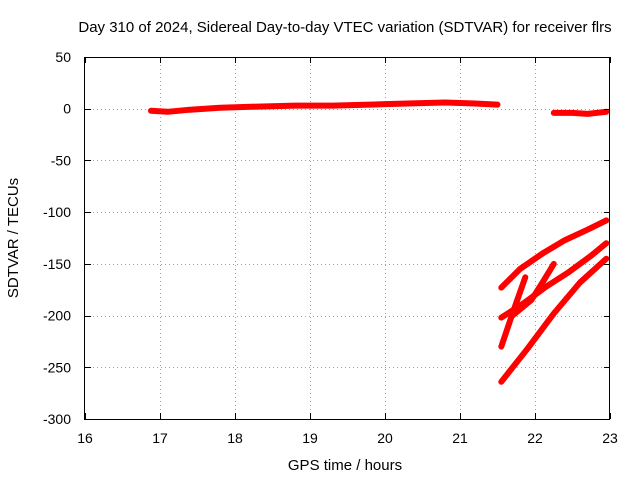 This screenshot has height=480, width=640. Describe the element at coordinates (85, 438) in the screenshot. I see `x-tick-label: 16` at that location.